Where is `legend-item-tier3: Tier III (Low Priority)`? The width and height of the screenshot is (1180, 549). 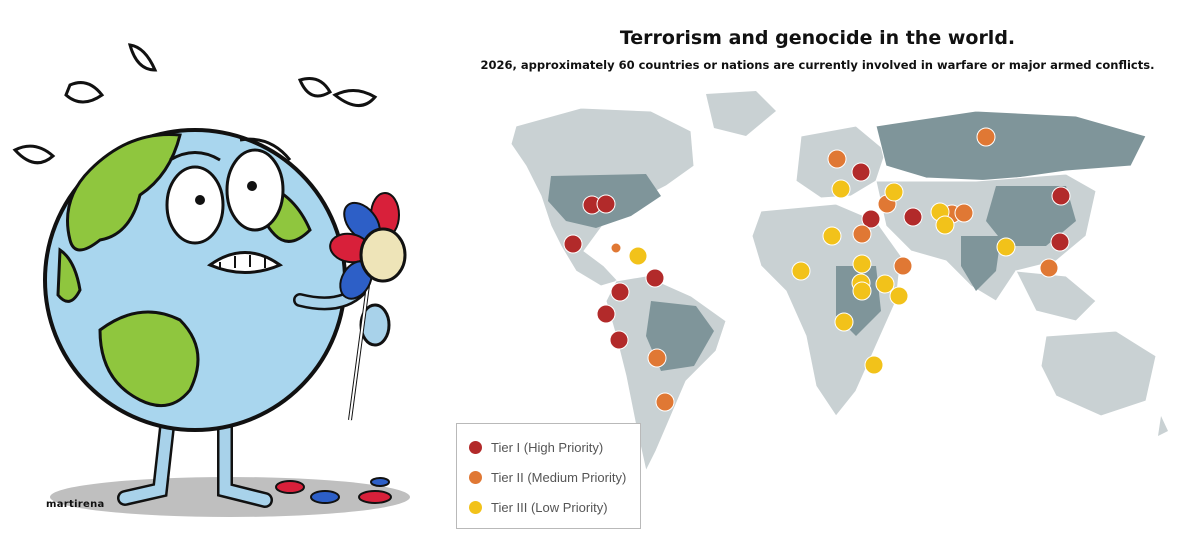
legend-item-tier3: Tier III (Low Priority) is located at coordinates (538, 507).